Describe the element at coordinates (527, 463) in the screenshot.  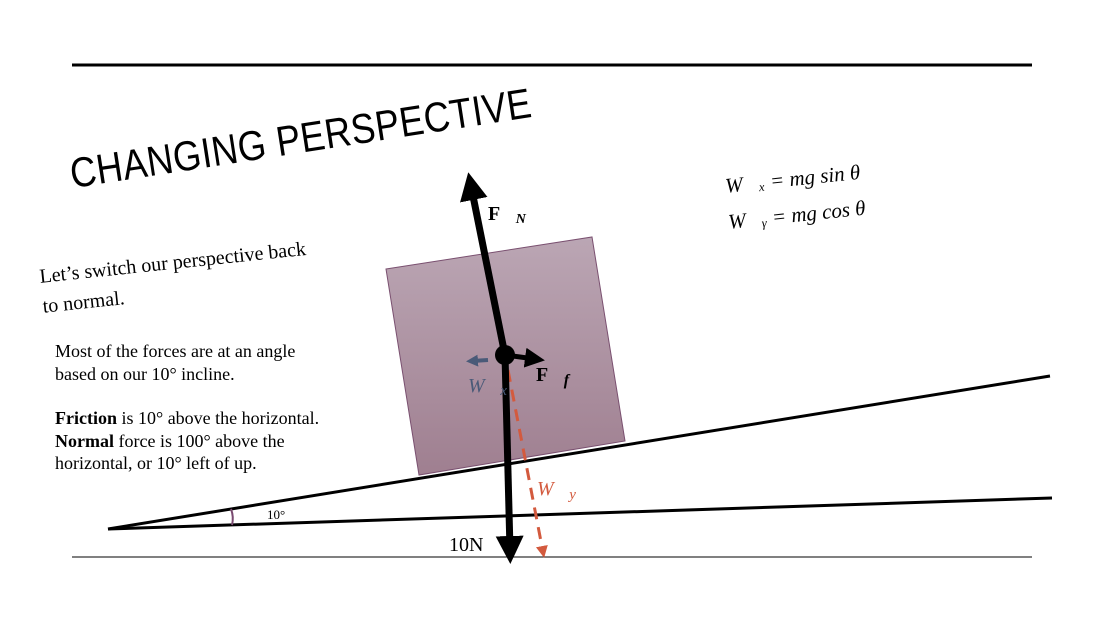
I see `wy-arrow` at that location.